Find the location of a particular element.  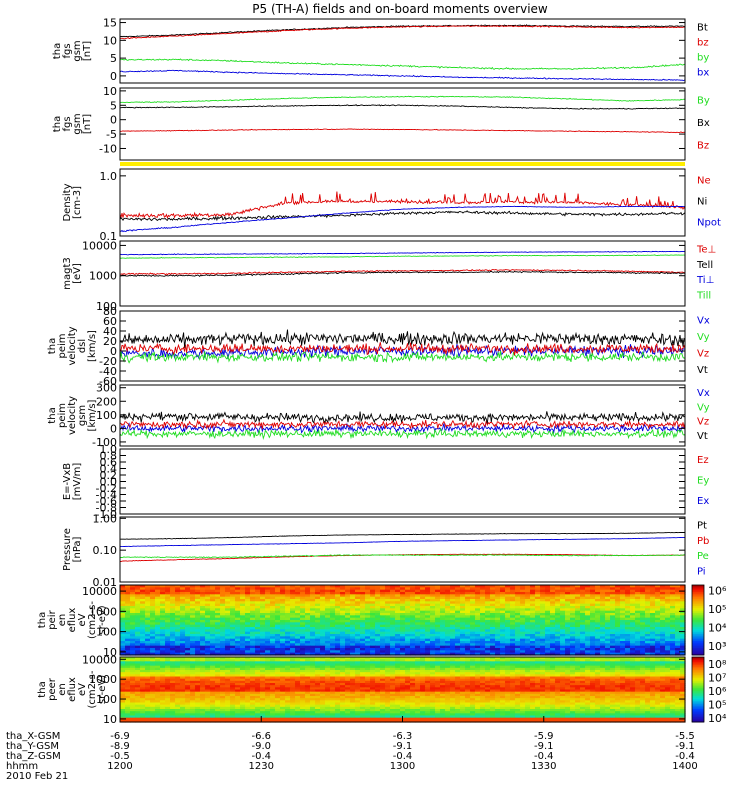

panel-frame is located at coordinates (402, 202).